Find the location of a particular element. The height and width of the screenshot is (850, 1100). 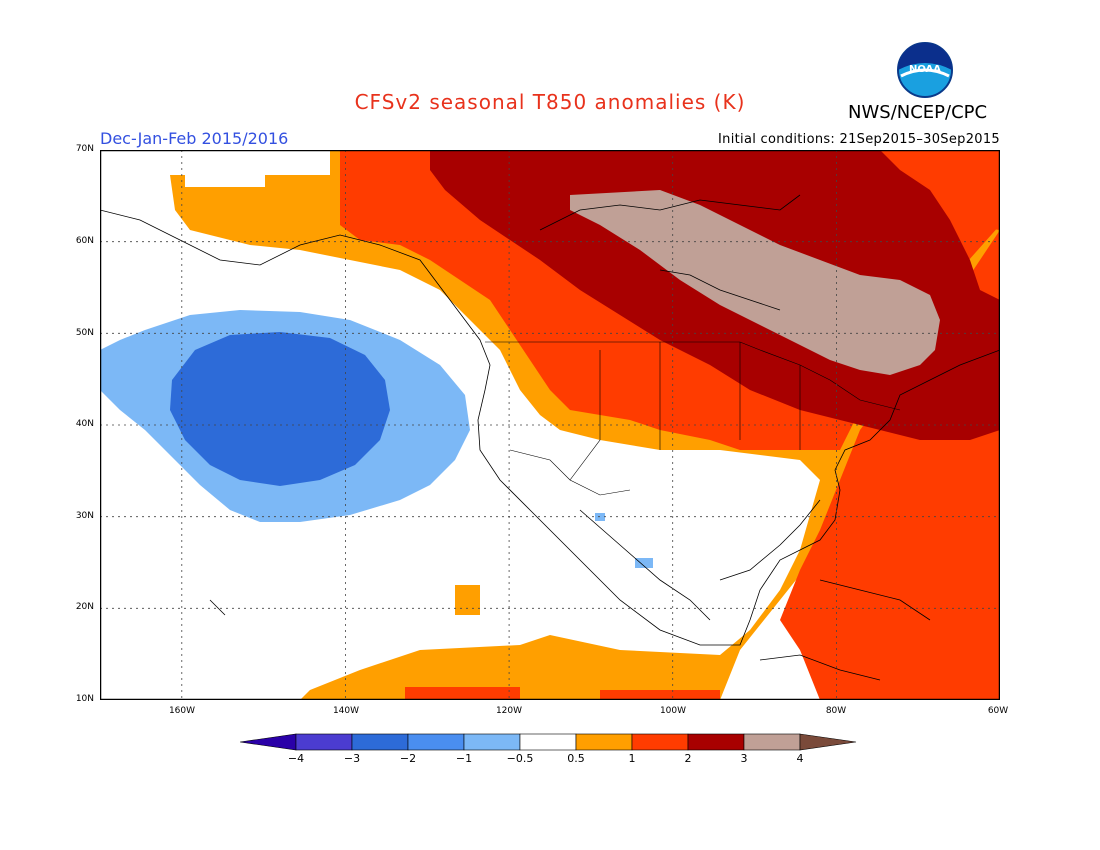

political-borders is located at coordinates (693, 418).